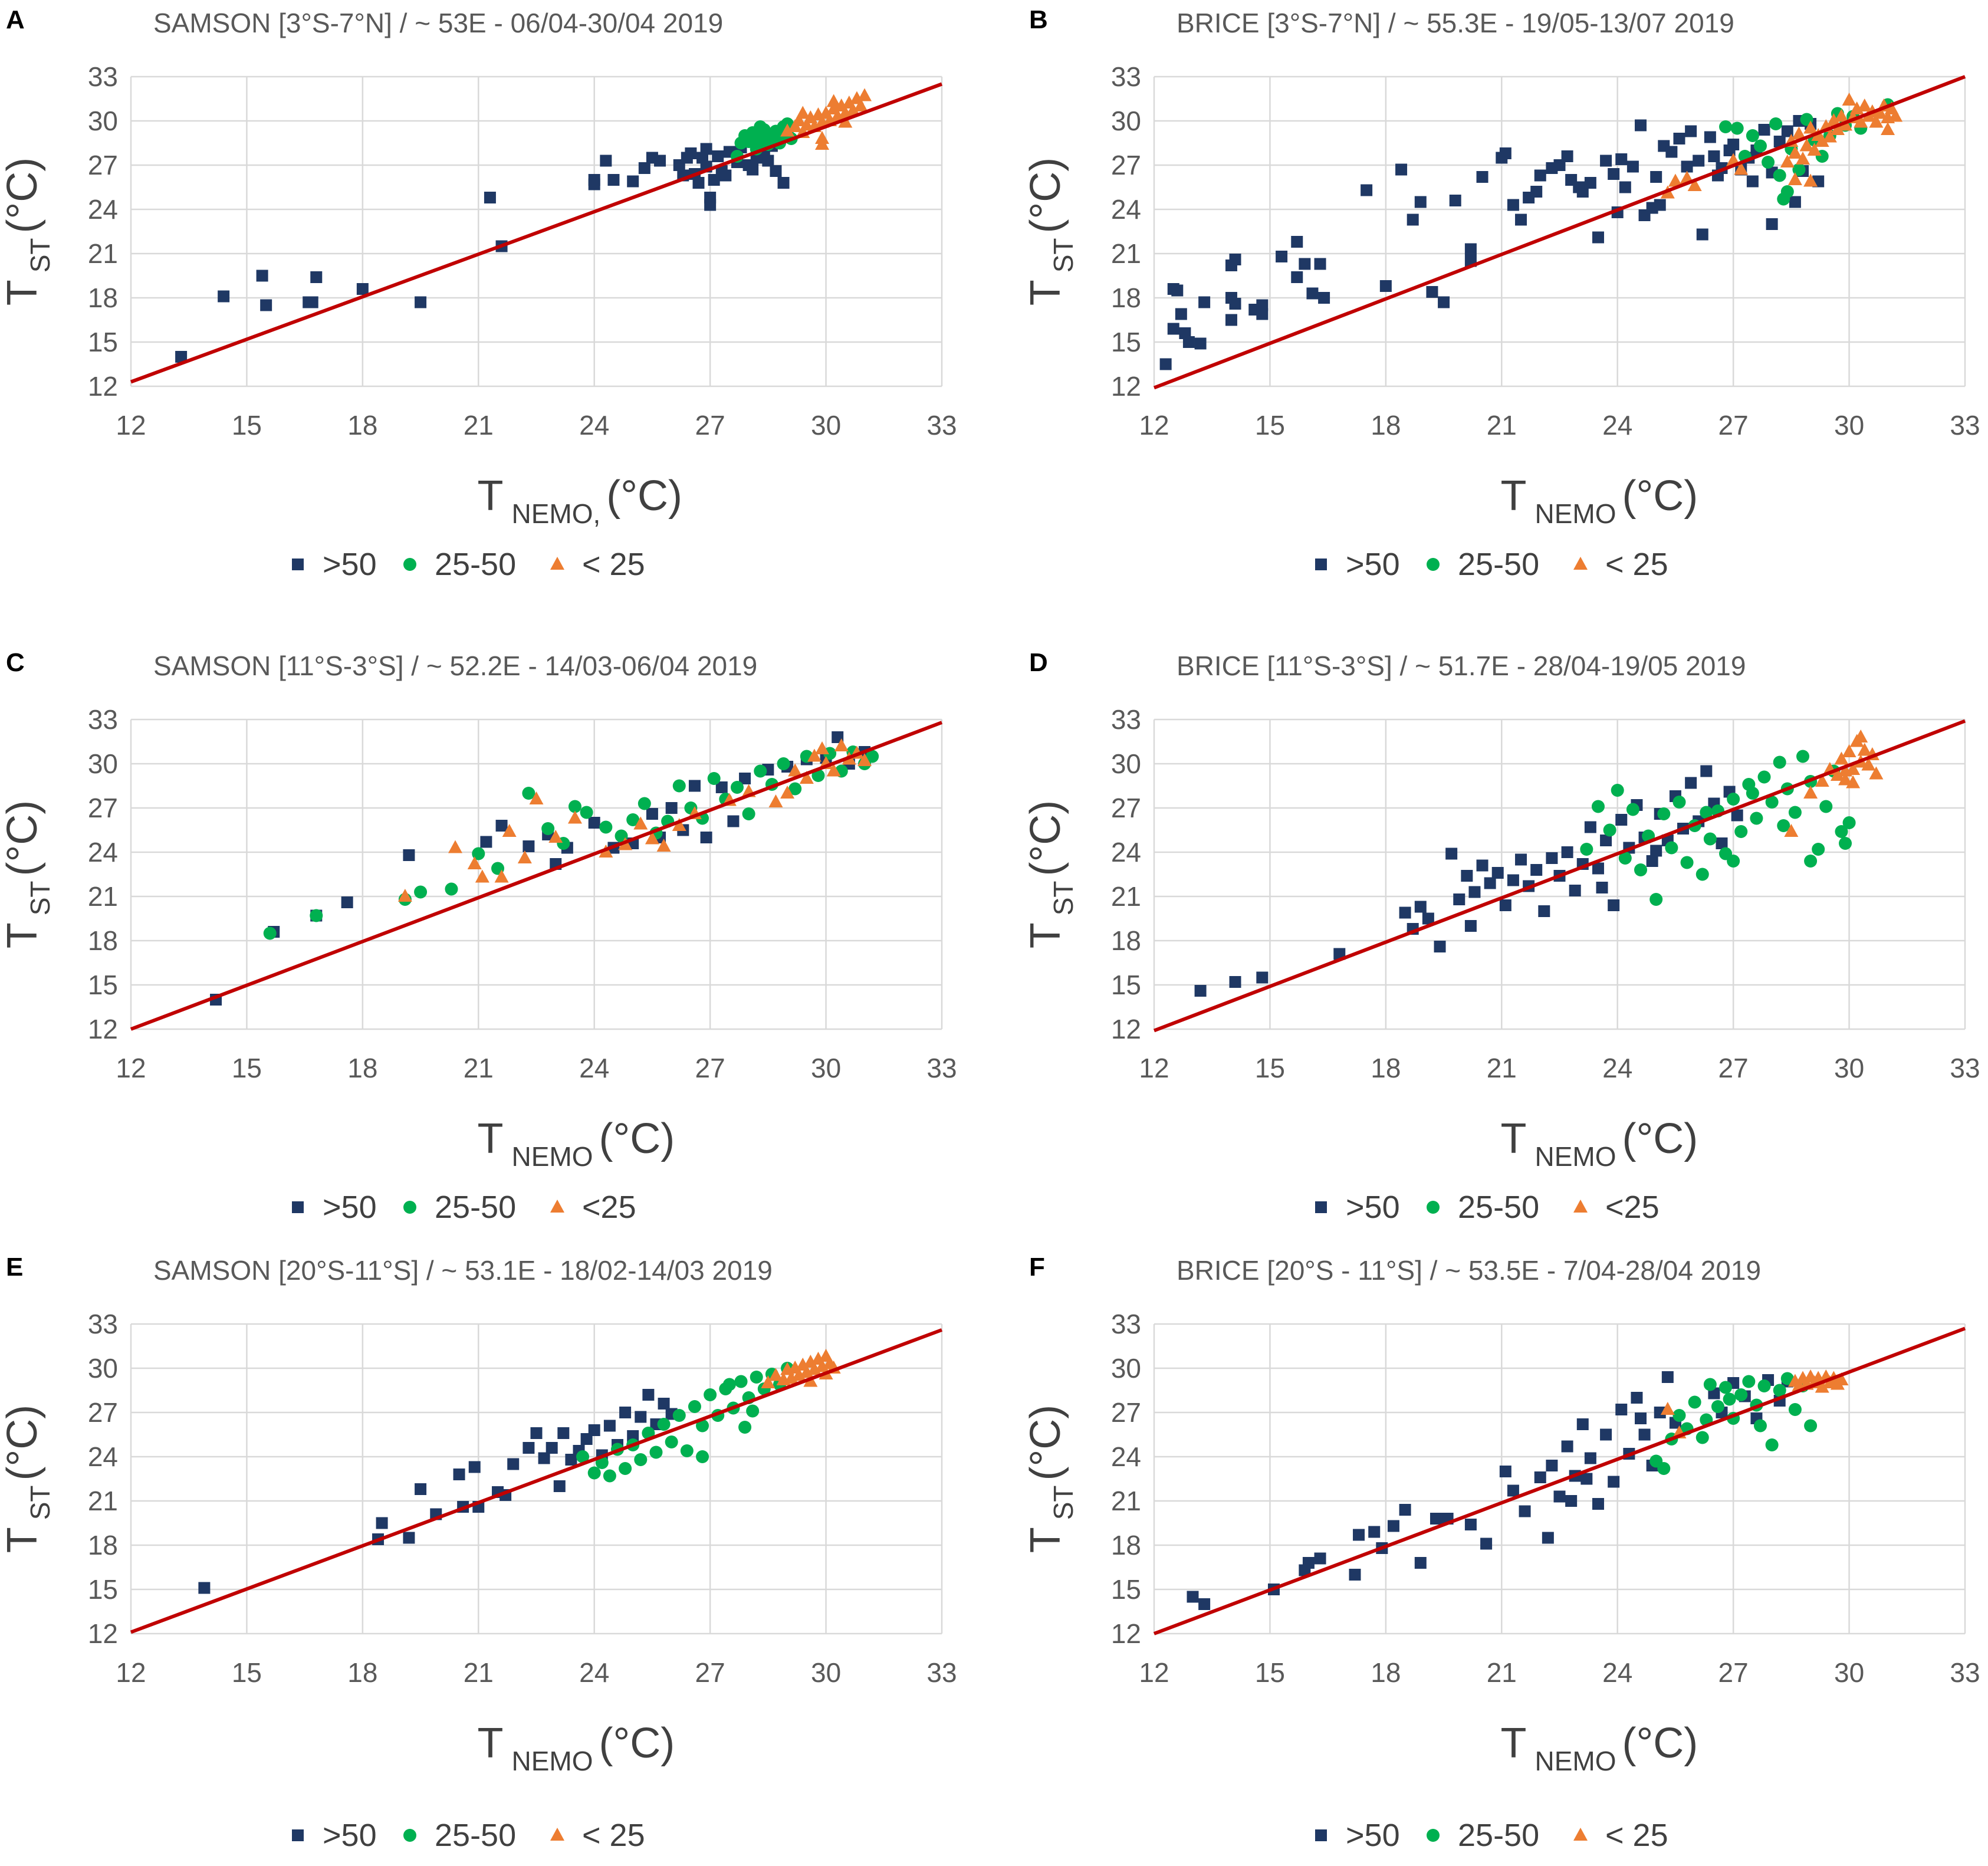  Describe the element at coordinates (552, 1761) in the screenshot. I see `x-axis-label-sub: NEMO` at that location.